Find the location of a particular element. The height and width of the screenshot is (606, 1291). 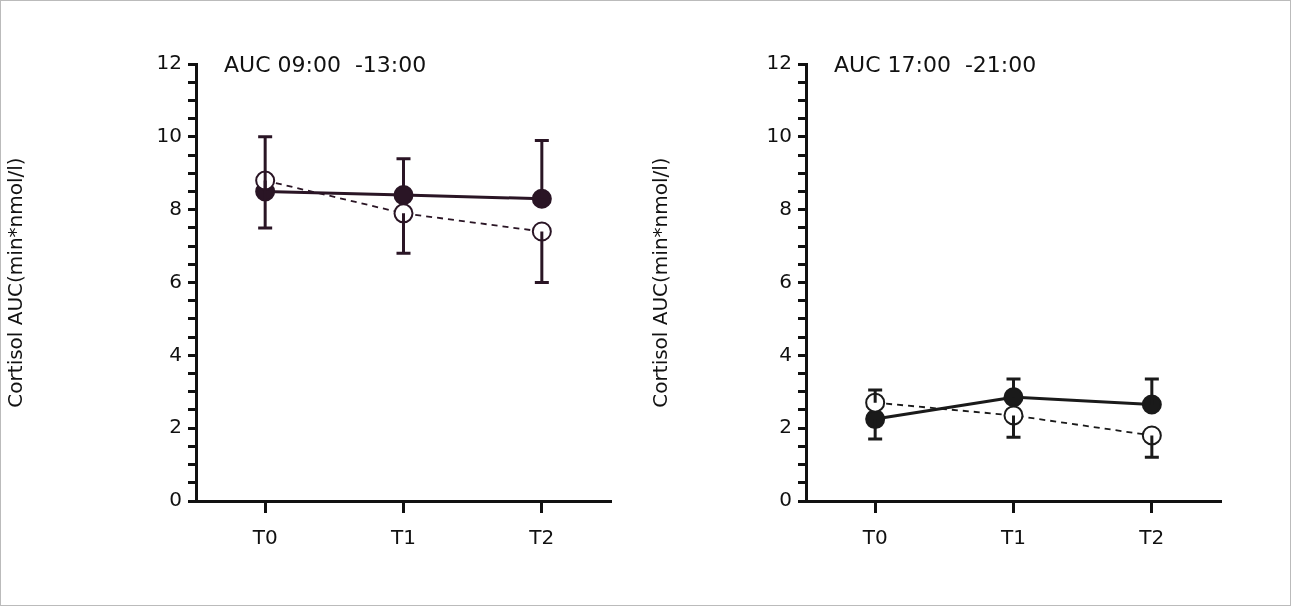

chart-title: AUC 09:00 -13:00 is located at coordinates (325, 64).